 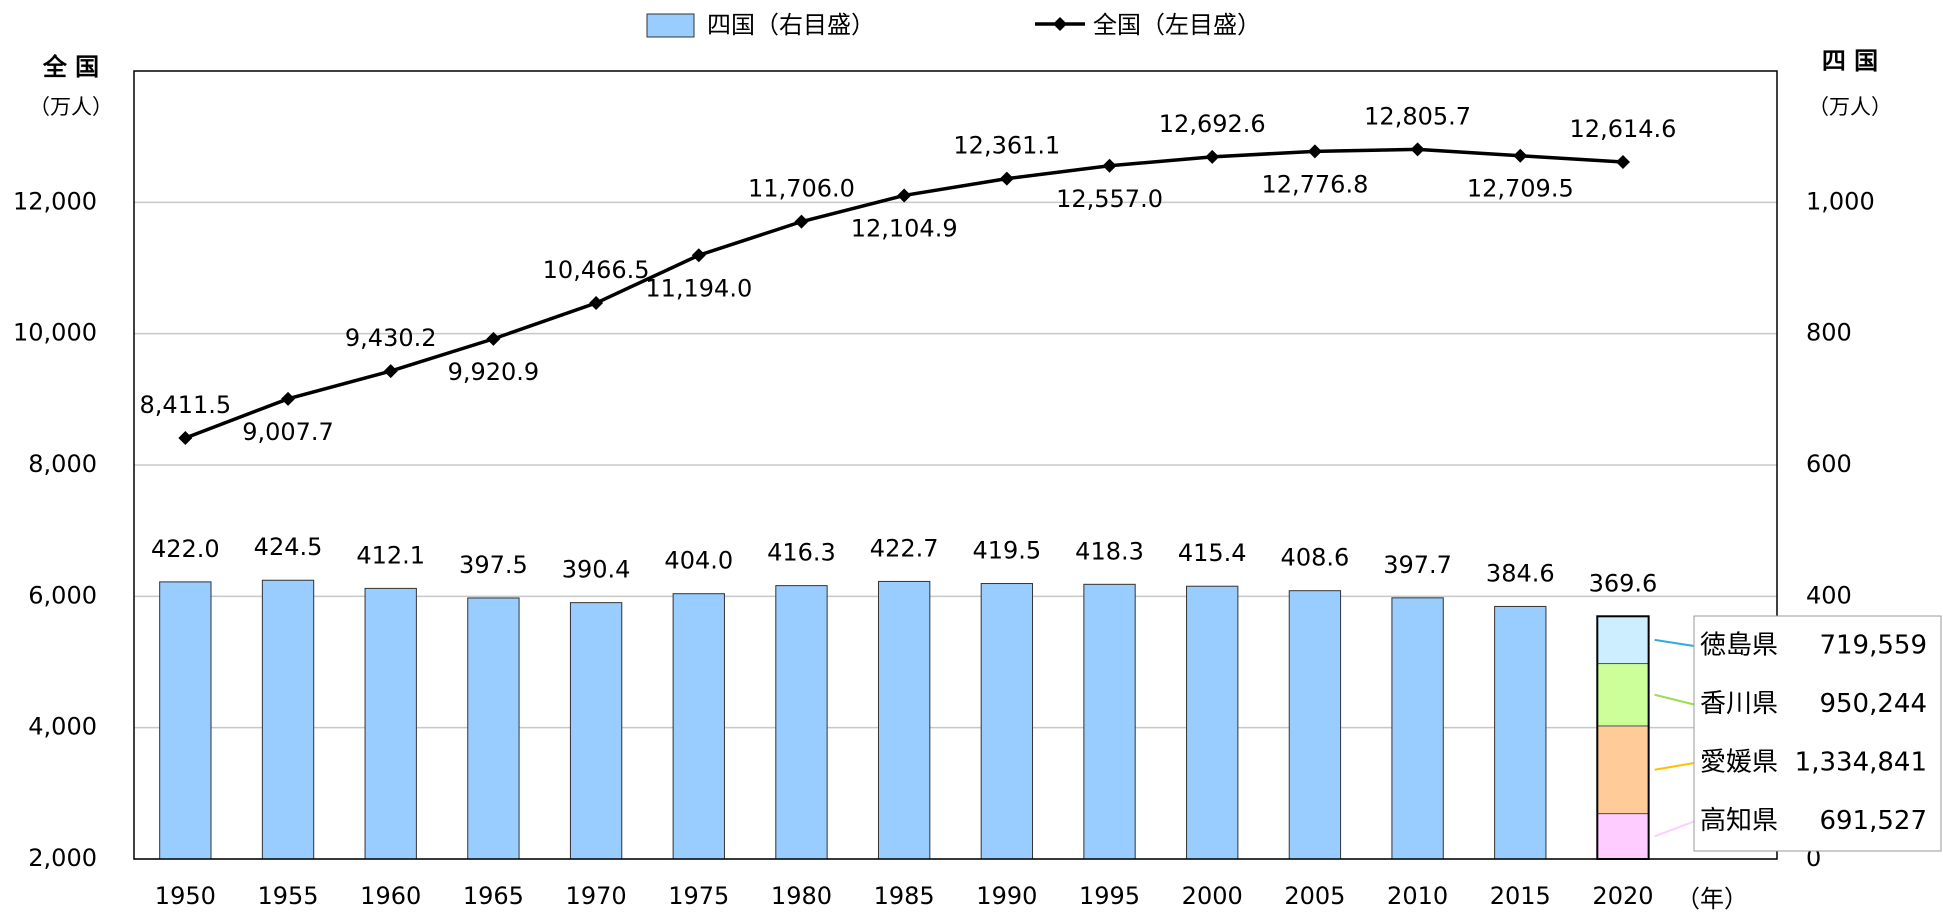 I want to click on y-axis-unit: （万人）, so click(x=71, y=107).